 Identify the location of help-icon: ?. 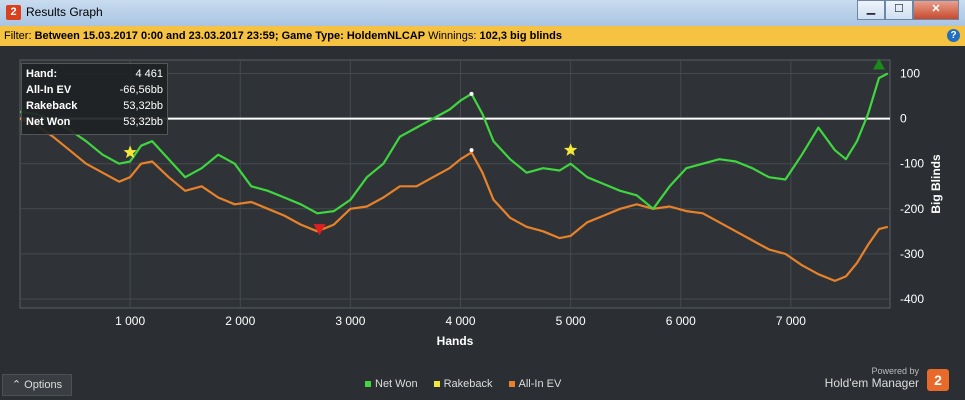
(953, 35).